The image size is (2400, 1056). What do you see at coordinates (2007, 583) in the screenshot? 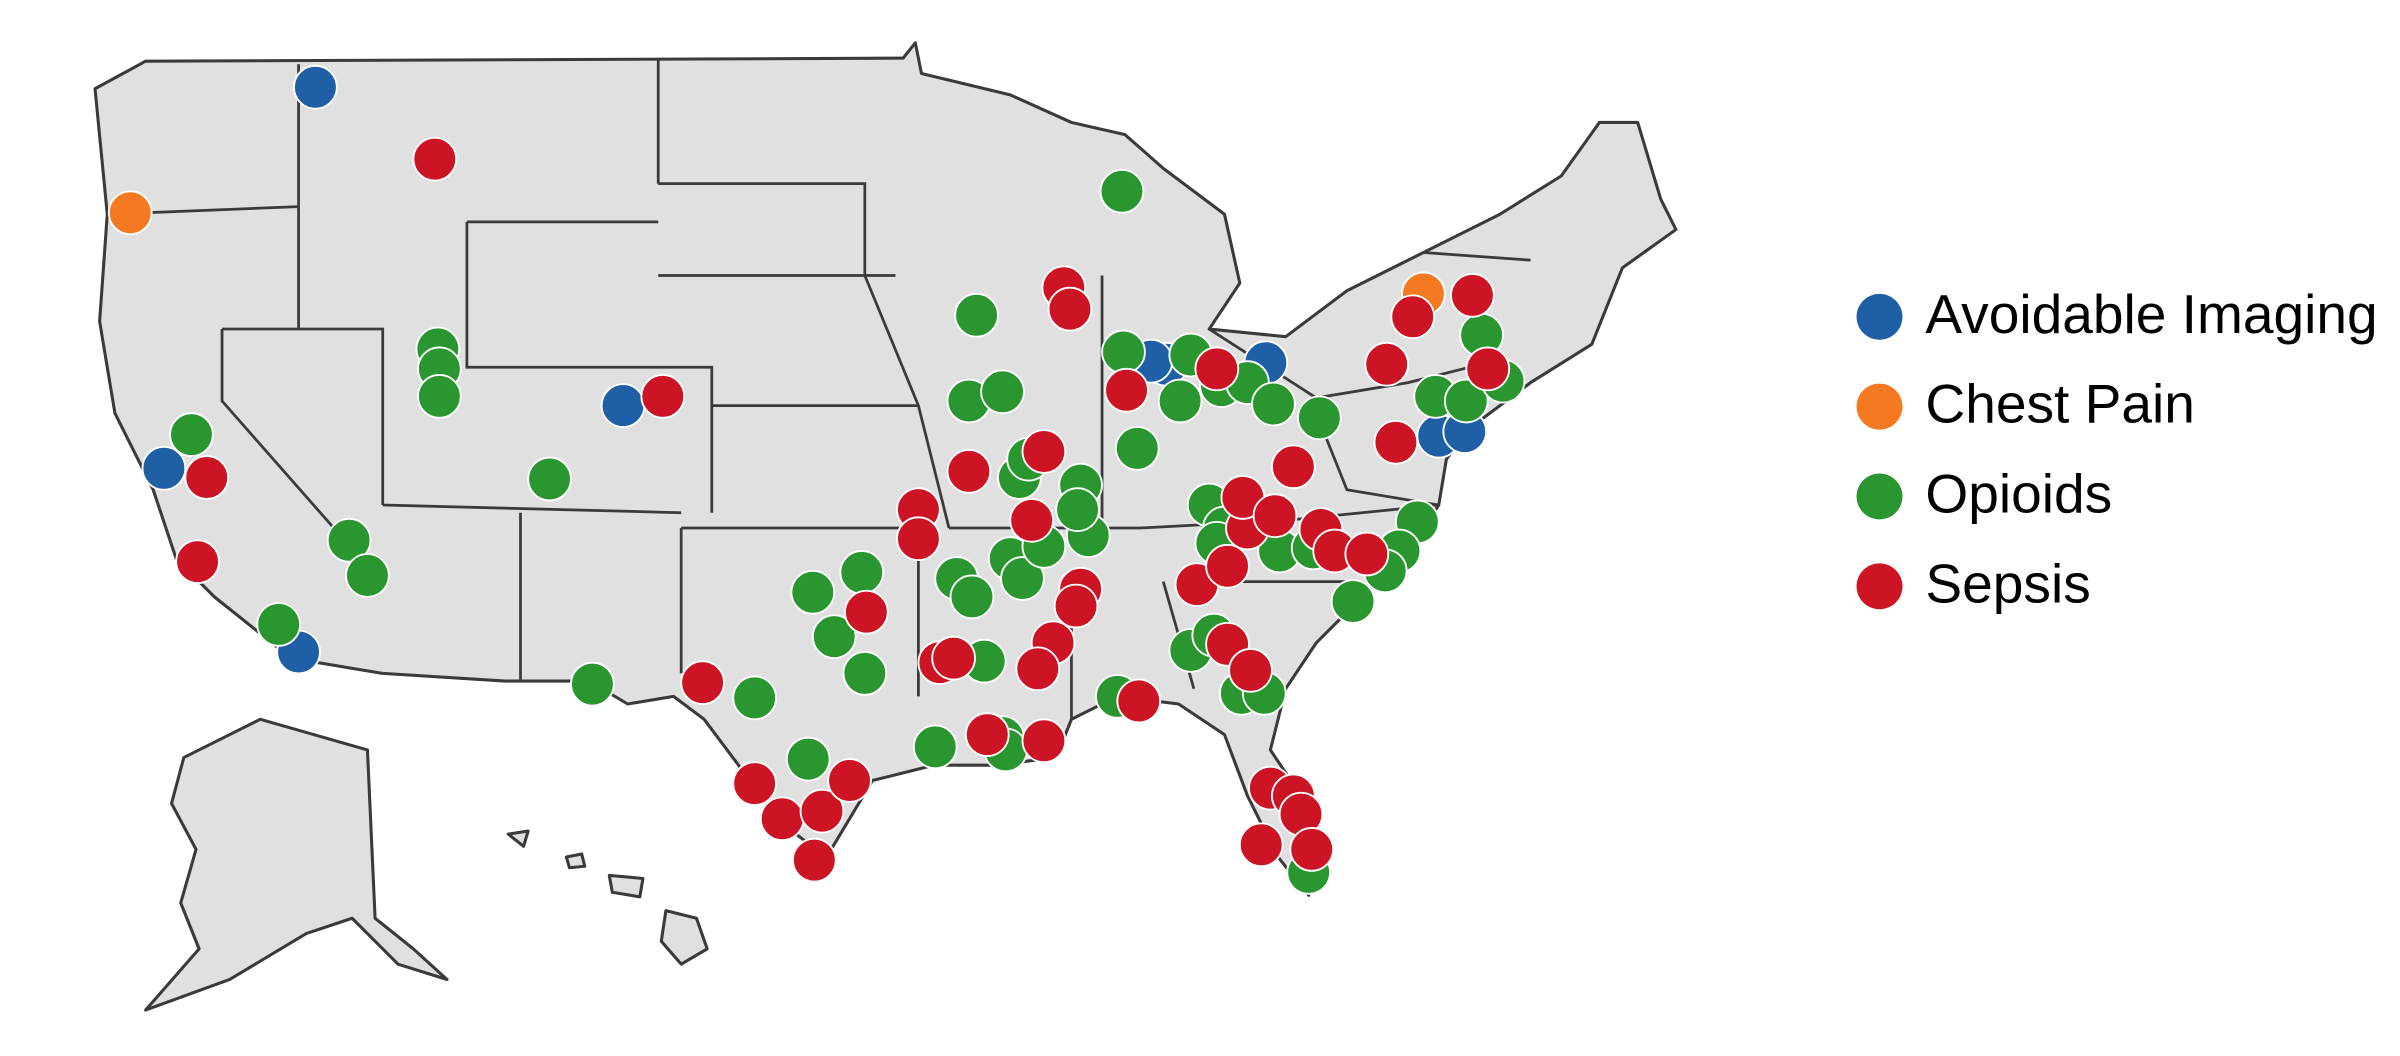
I see `legend-label: Sepsis` at bounding box center [2007, 583].